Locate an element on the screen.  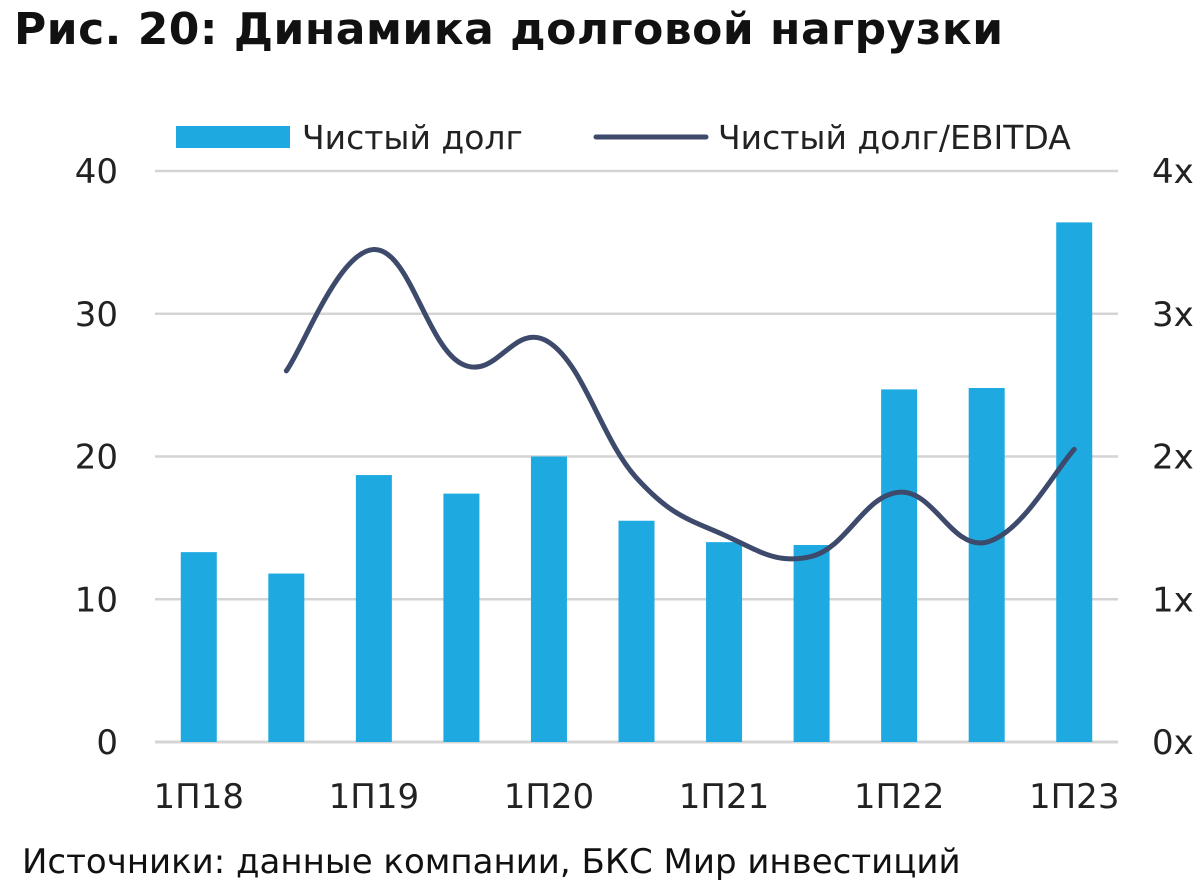
legend: Чистый долг Чистый долг/EBITDA is located at coordinates (623, 137).